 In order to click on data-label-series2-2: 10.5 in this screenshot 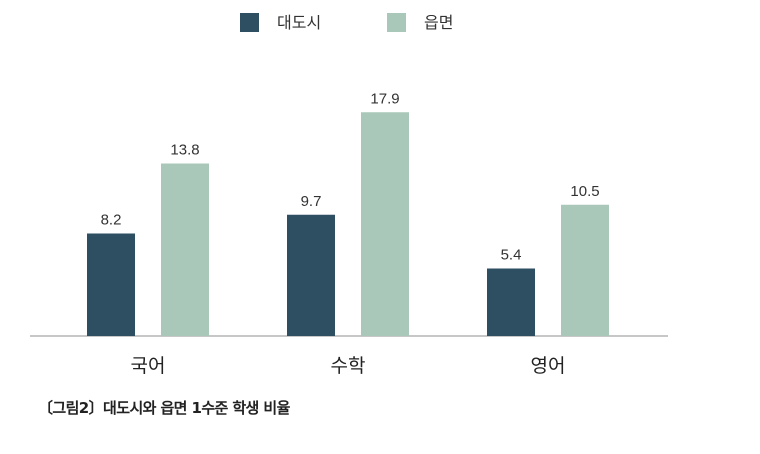, I will do `click(584, 191)`.